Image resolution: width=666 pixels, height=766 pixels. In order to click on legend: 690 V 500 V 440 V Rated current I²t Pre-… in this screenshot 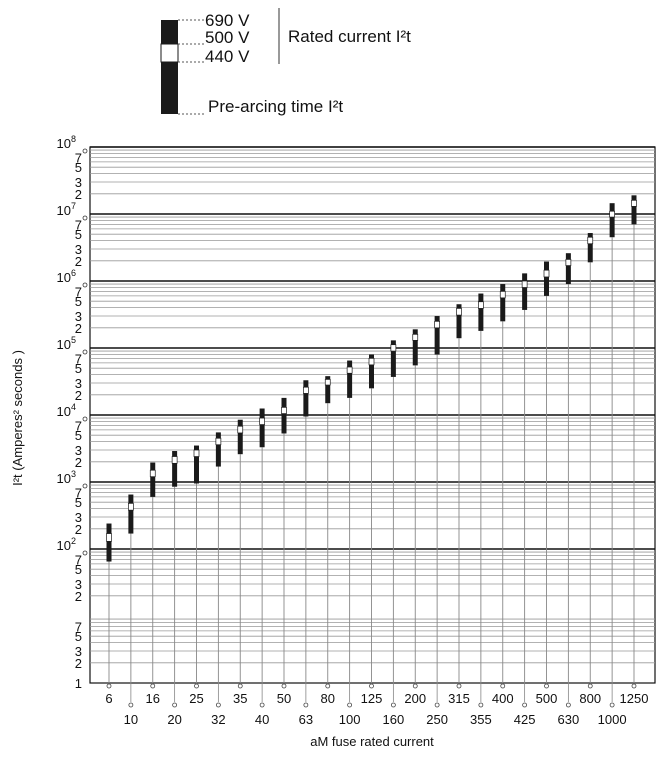, I will do `click(285, 62)`.